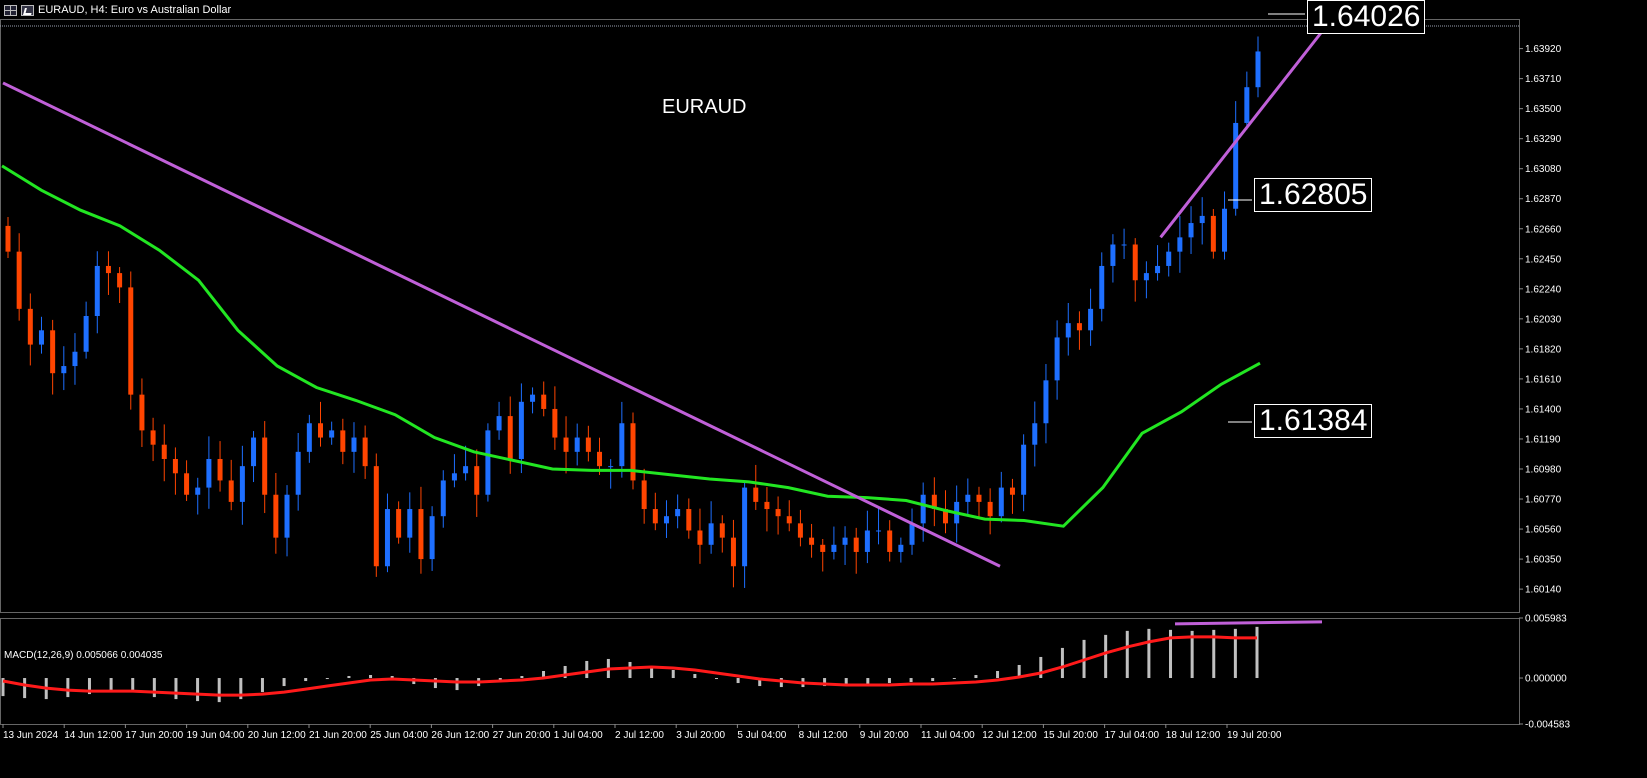 The image size is (1647, 778). Describe the element at coordinates (1543, 199) in the screenshot. I see `price-axis-label: 1.62870` at that location.